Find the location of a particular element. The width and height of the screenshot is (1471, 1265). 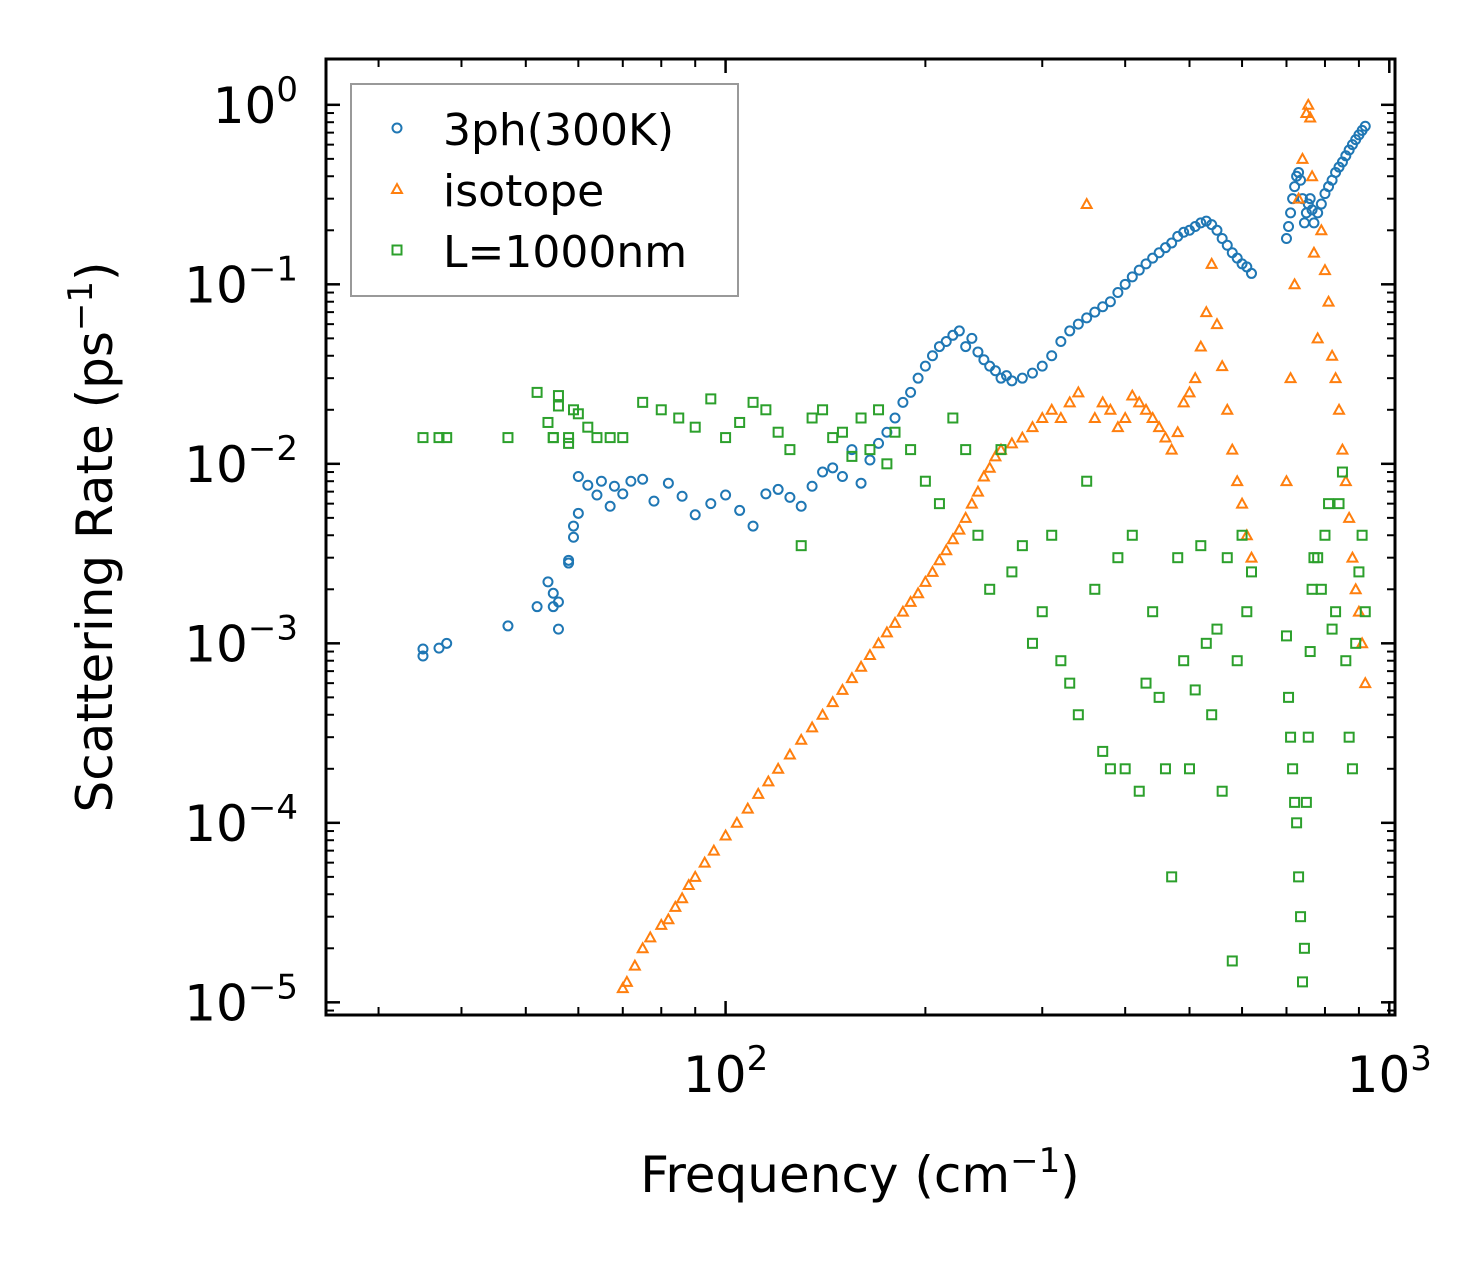

y-tick-label: 10⁻⁴ is located at coordinates (241, 820).